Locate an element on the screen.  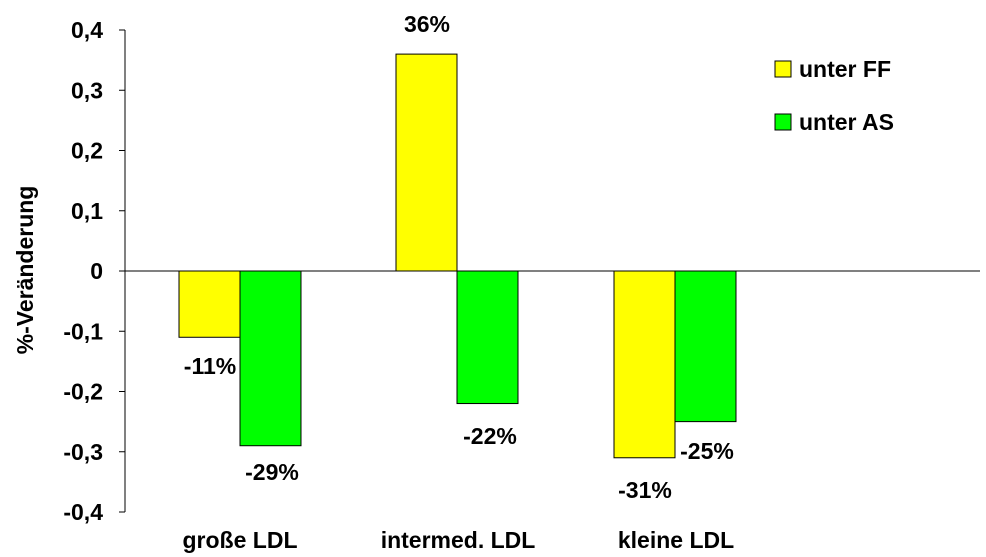
y-tick-label: -0,2 is located at coordinates (83, 392).